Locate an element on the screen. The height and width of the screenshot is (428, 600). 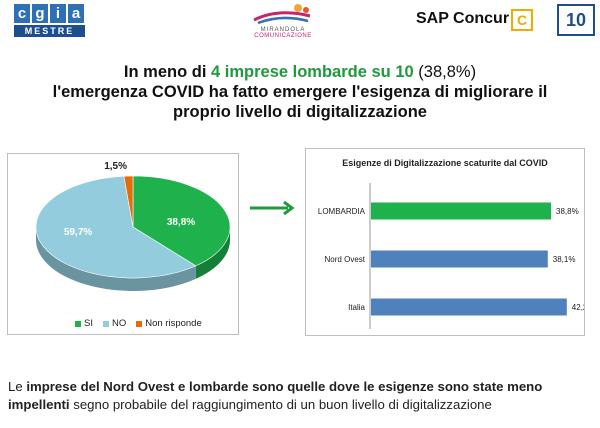
mirandola-subname: COMUNICAZIONE is located at coordinates (283, 36).